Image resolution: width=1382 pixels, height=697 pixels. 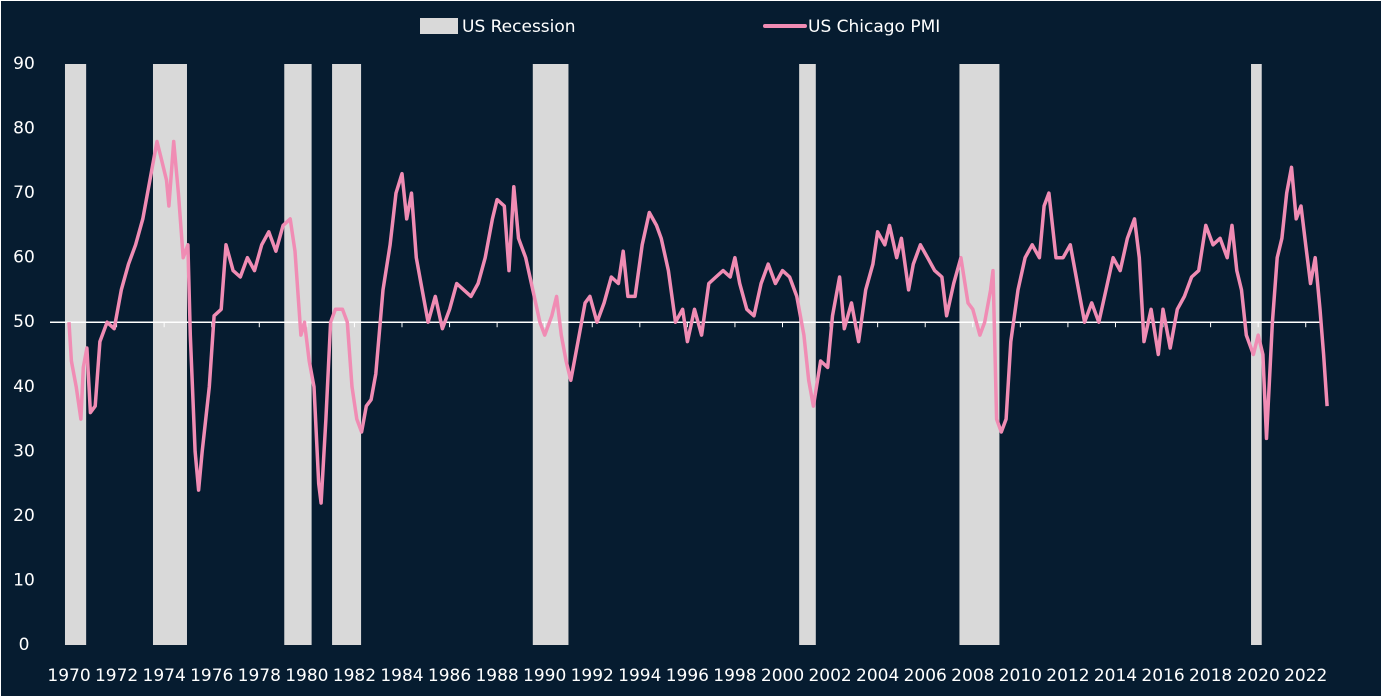 What do you see at coordinates (639, 676) in the screenshot?
I see `x-tick-label: 1994` at bounding box center [639, 676].